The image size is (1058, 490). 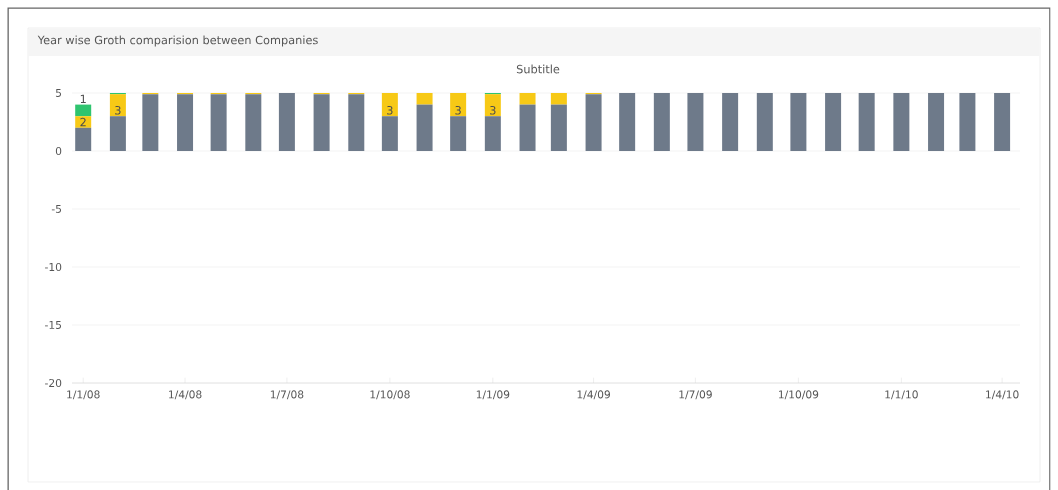 What do you see at coordinates (83, 98) in the screenshot?
I see `data-label: 1` at bounding box center [83, 98].